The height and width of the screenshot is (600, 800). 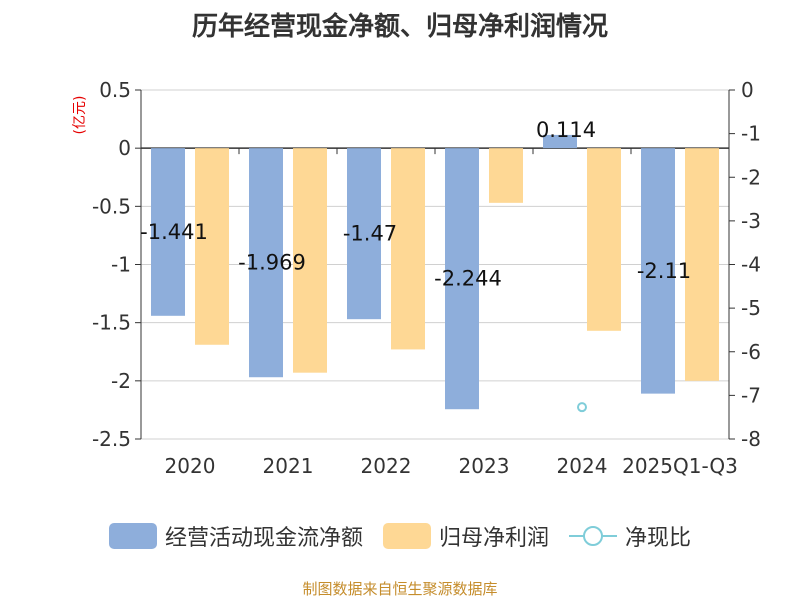 What do you see at coordinates (386, 466) in the screenshot?
I see `x-axis-tick-label: 2022` at bounding box center [386, 466].